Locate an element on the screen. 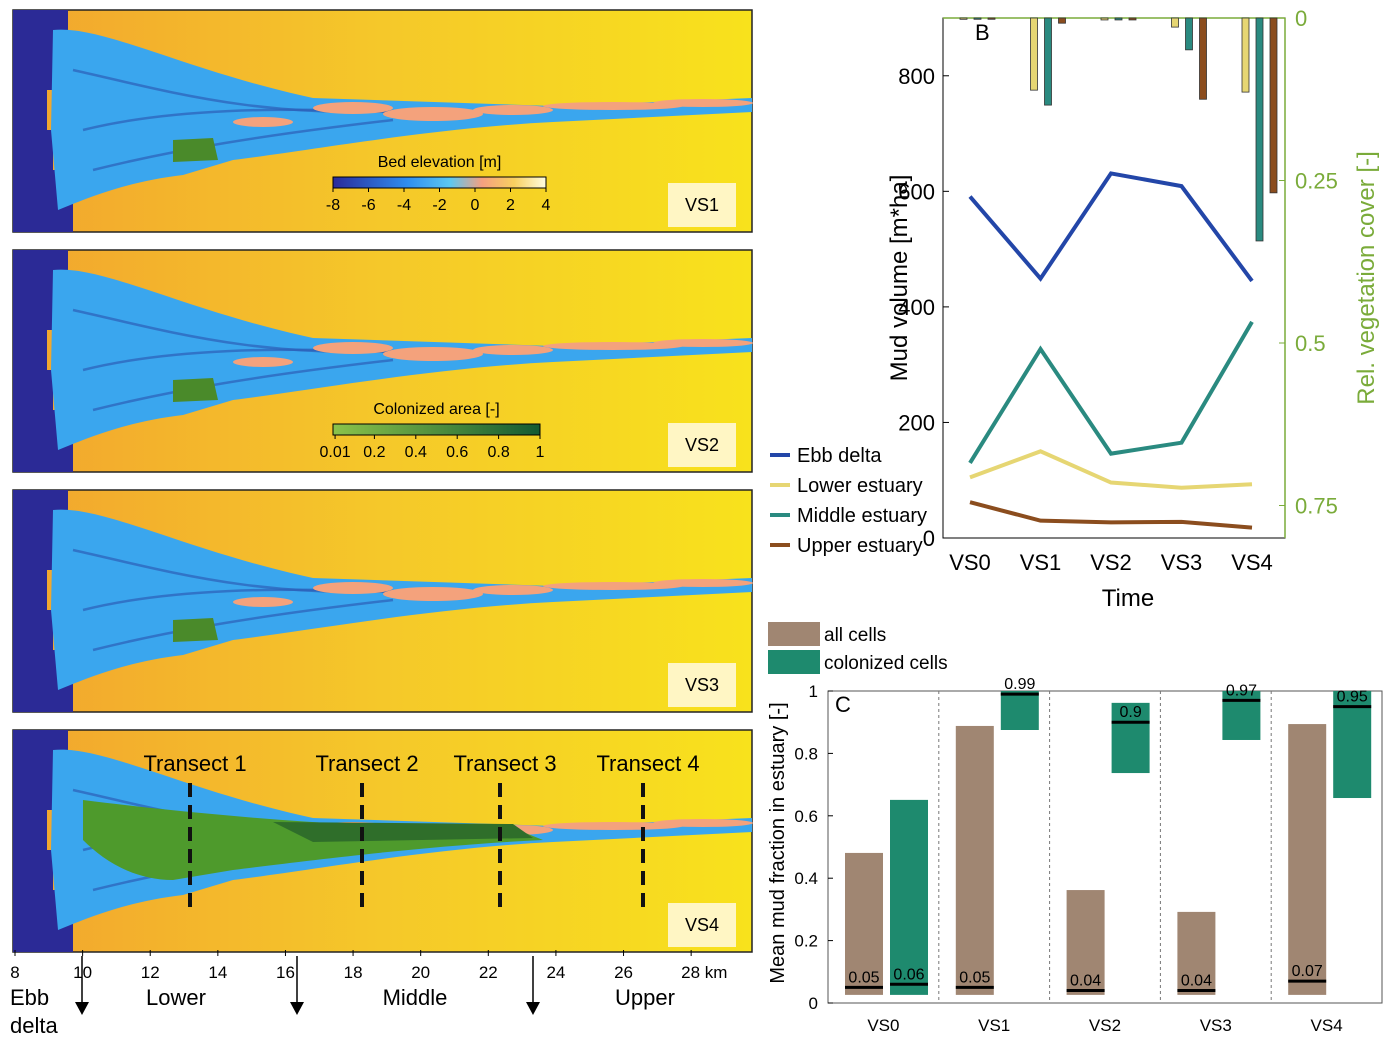  zone-label-box: Lower is located at coordinates (176, 997).